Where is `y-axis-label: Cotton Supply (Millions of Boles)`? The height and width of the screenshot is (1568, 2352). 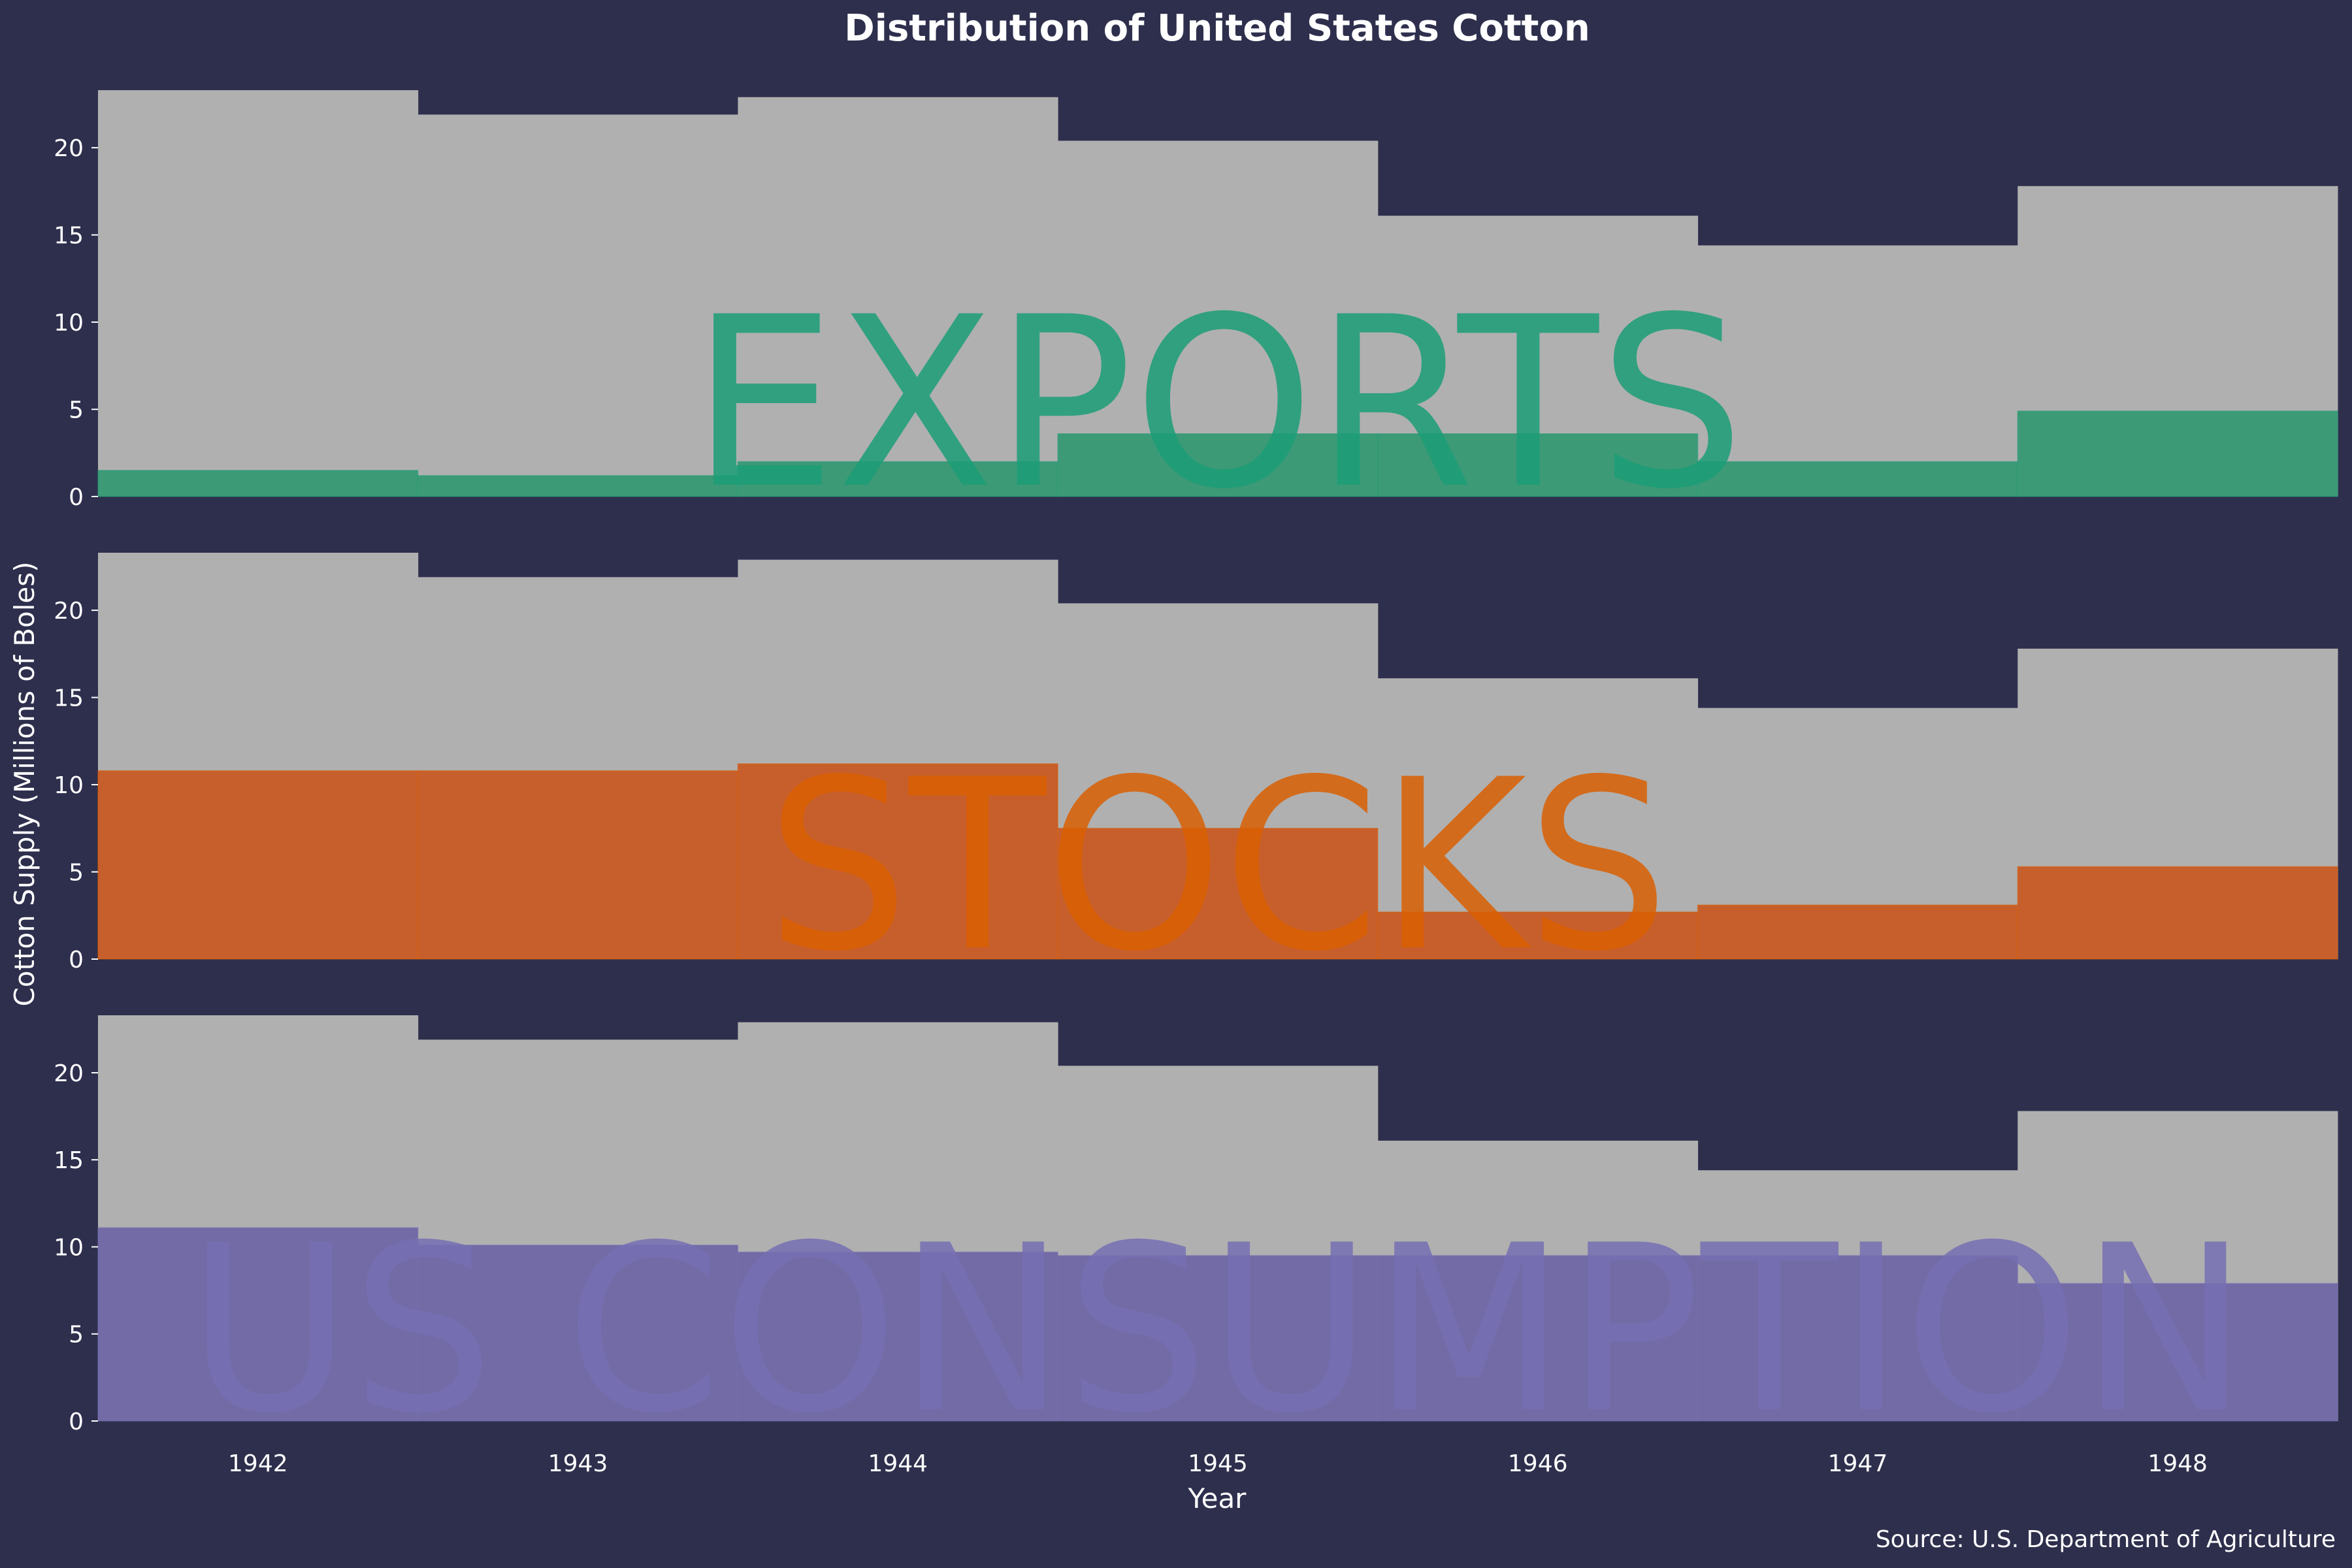
y-axis-label: Cotton Supply (Millions of Boles) is located at coordinates (24, 783).